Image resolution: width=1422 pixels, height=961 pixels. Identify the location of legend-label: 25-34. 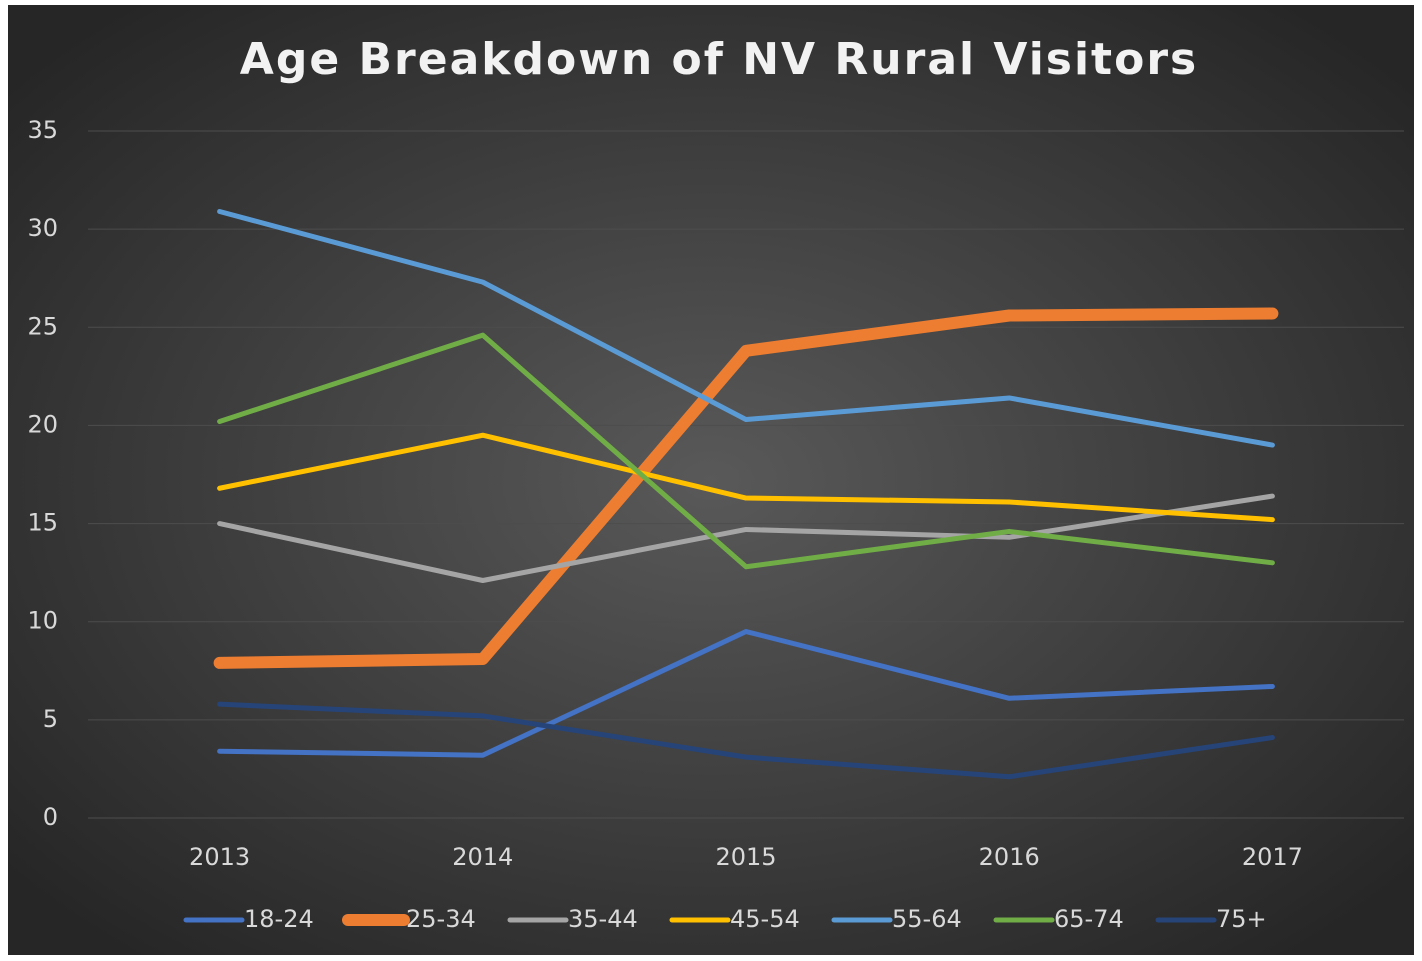
(441, 919).